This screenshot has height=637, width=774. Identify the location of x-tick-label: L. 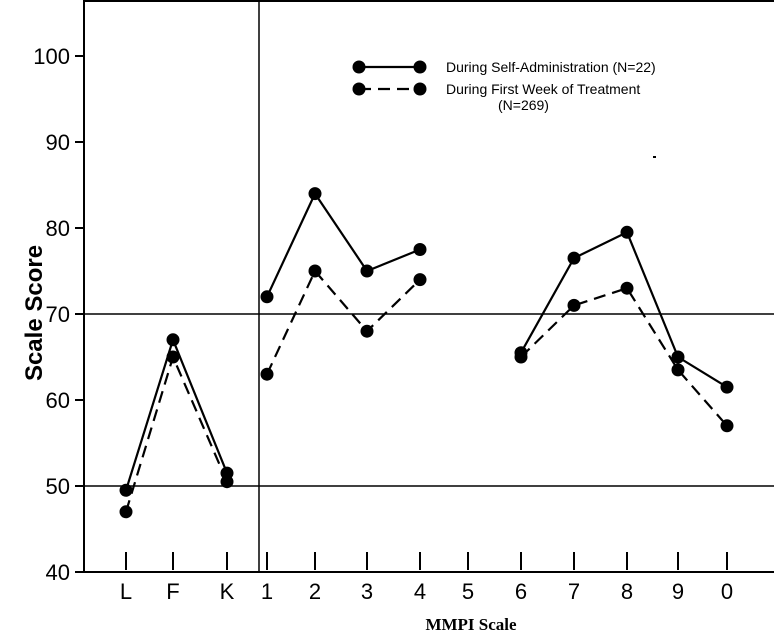
(126, 591).